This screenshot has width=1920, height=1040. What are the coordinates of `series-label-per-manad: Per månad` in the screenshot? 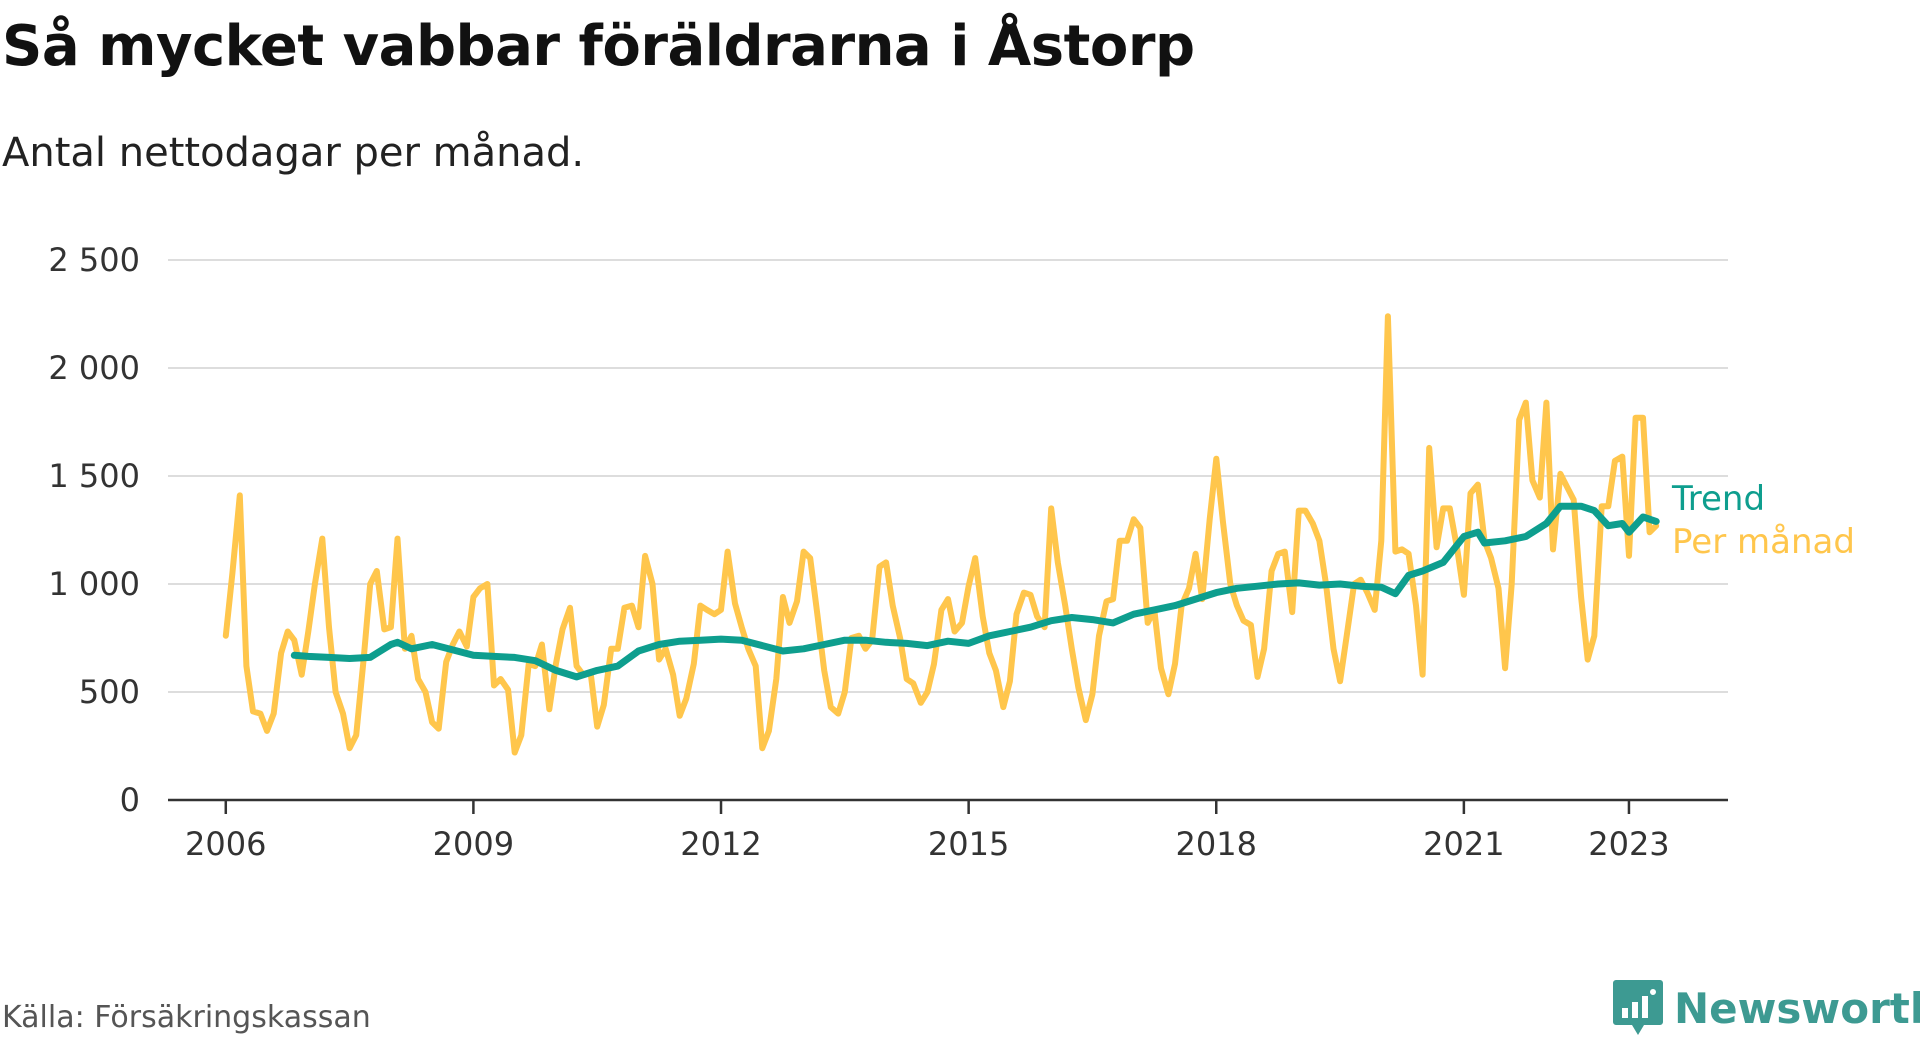 It's located at (1763, 542).